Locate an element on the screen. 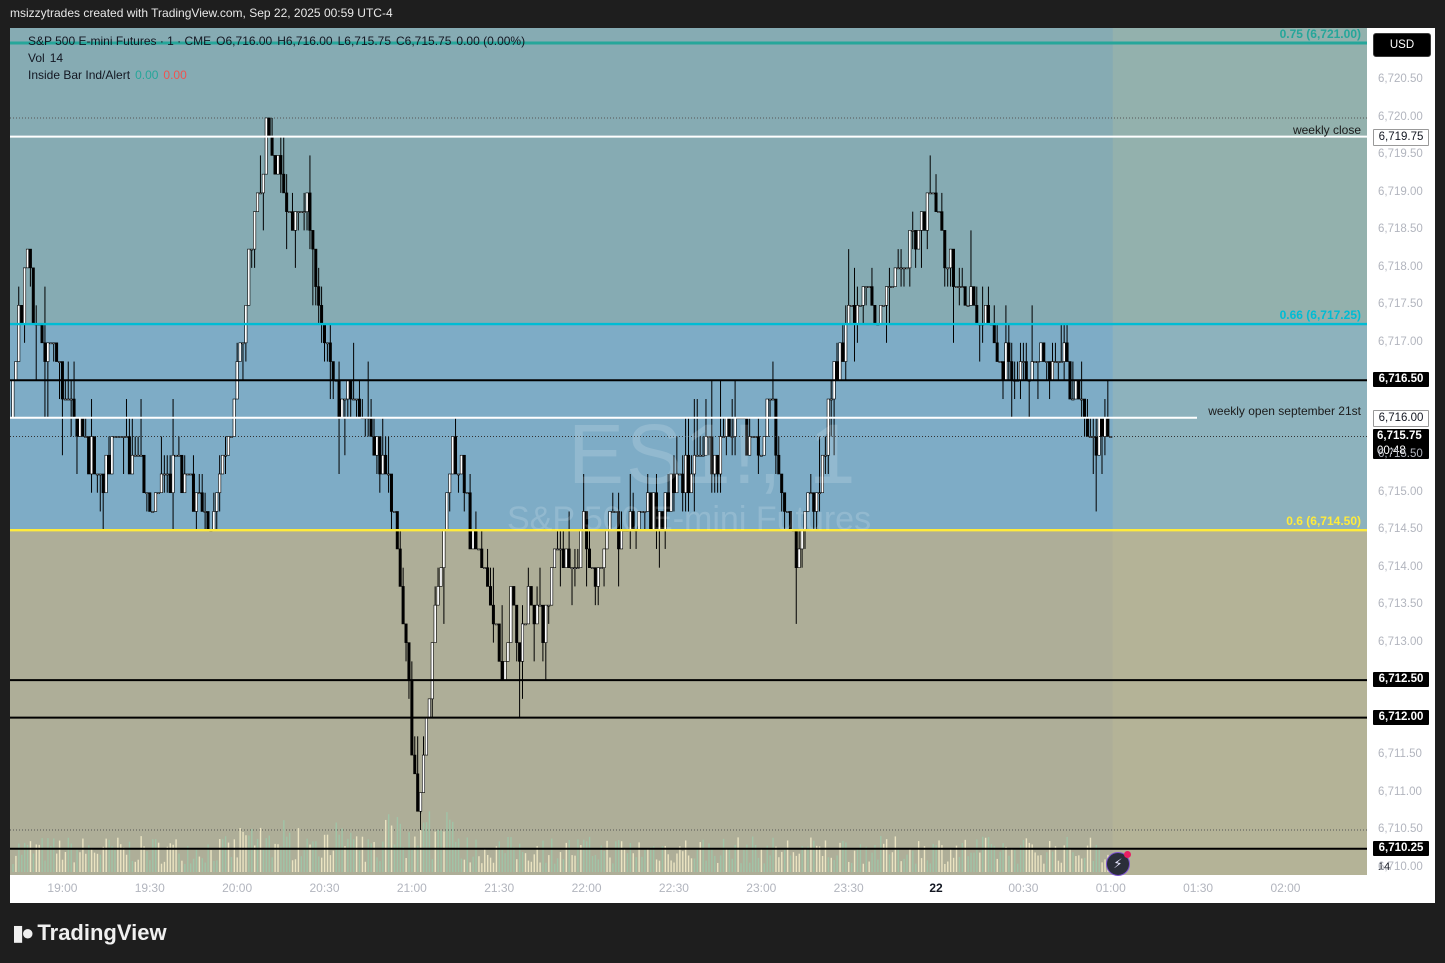 The height and width of the screenshot is (963, 1445). legend-indicator-label: Inside Bar Ind/Alert is located at coordinates (79, 75).